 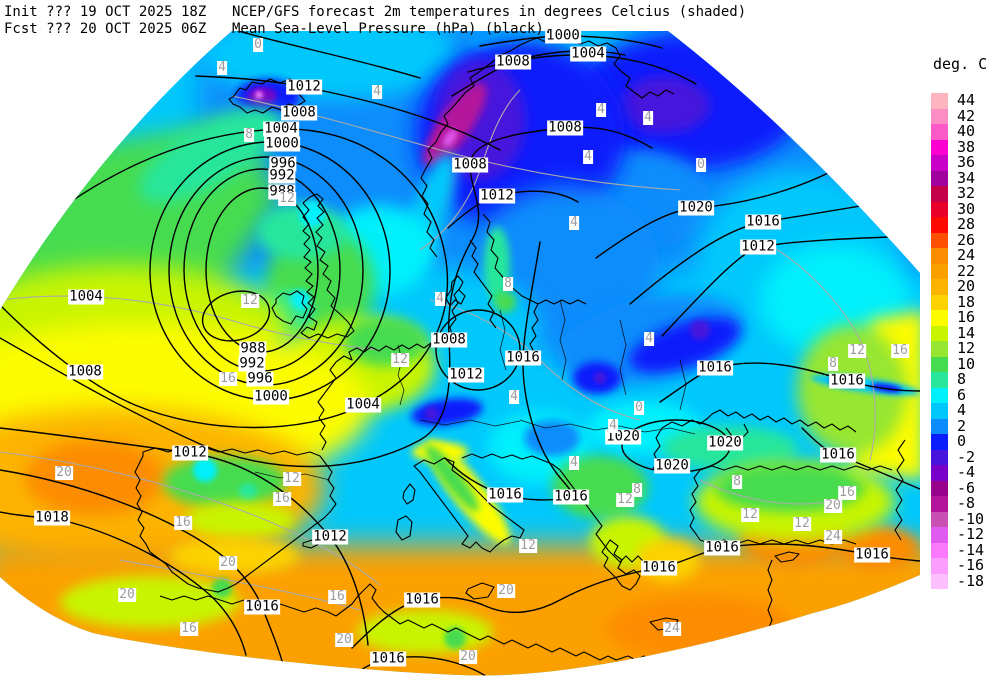 I want to click on colorbar-value: 4, so click(x=962, y=410).